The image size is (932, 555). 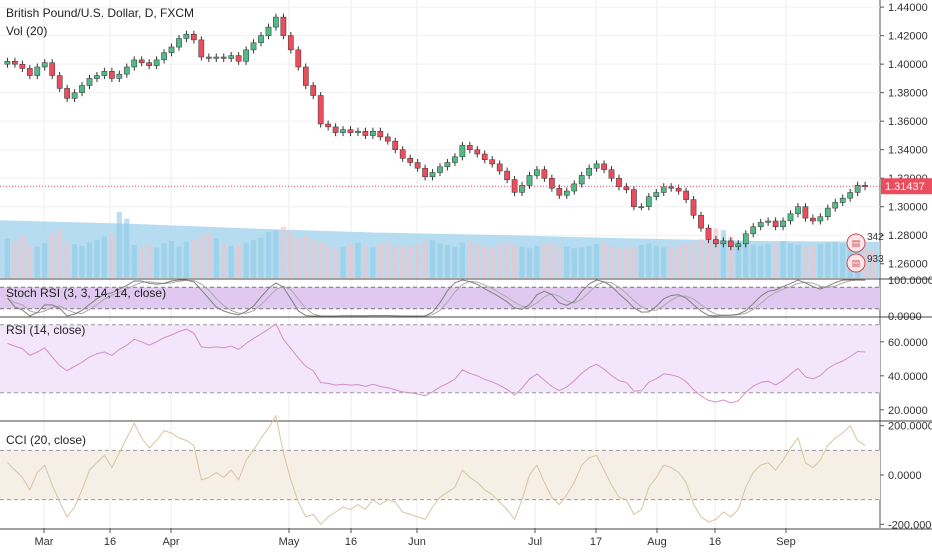 What do you see at coordinates (46, 440) in the screenshot?
I see `cci-label: CCI (20, close)` at bounding box center [46, 440].